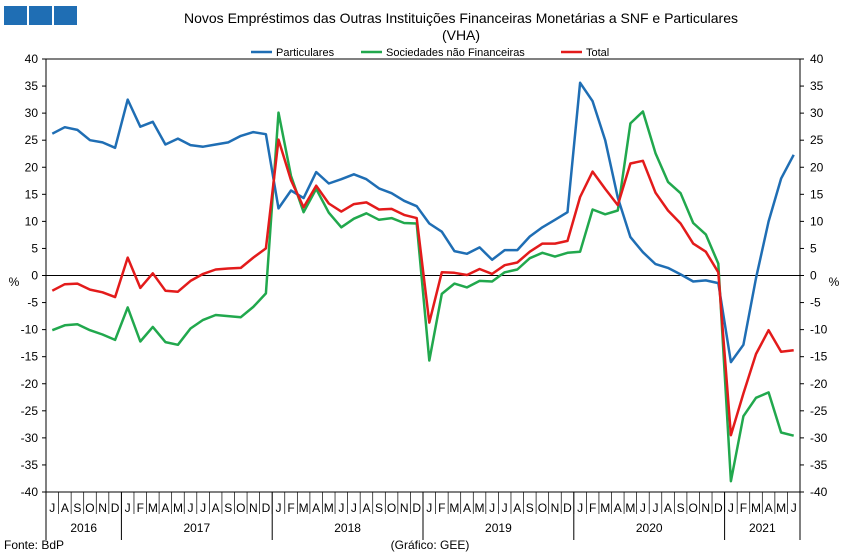  Describe the element at coordinates (819, 384) in the screenshot. I see `y-tick-label-right: -20` at that location.